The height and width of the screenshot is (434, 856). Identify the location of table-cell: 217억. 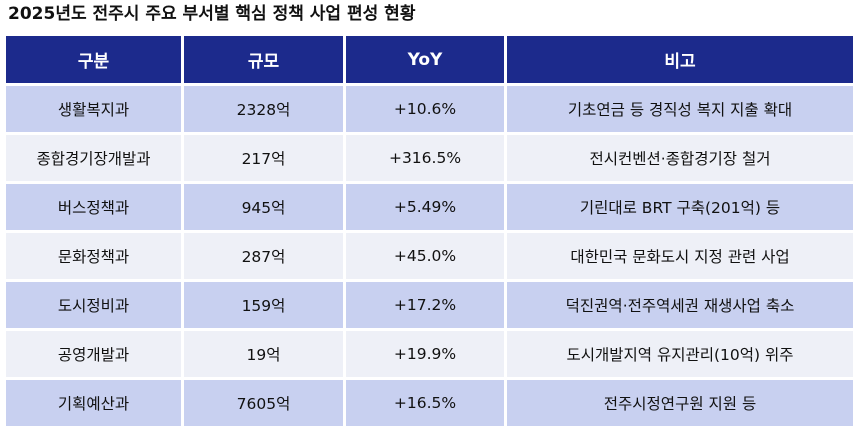
(263, 158).